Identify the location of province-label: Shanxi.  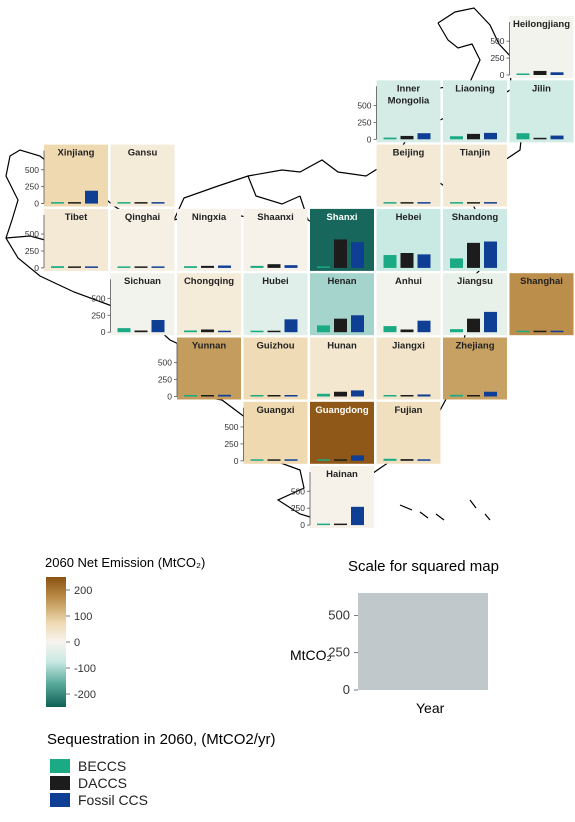
(341, 217).